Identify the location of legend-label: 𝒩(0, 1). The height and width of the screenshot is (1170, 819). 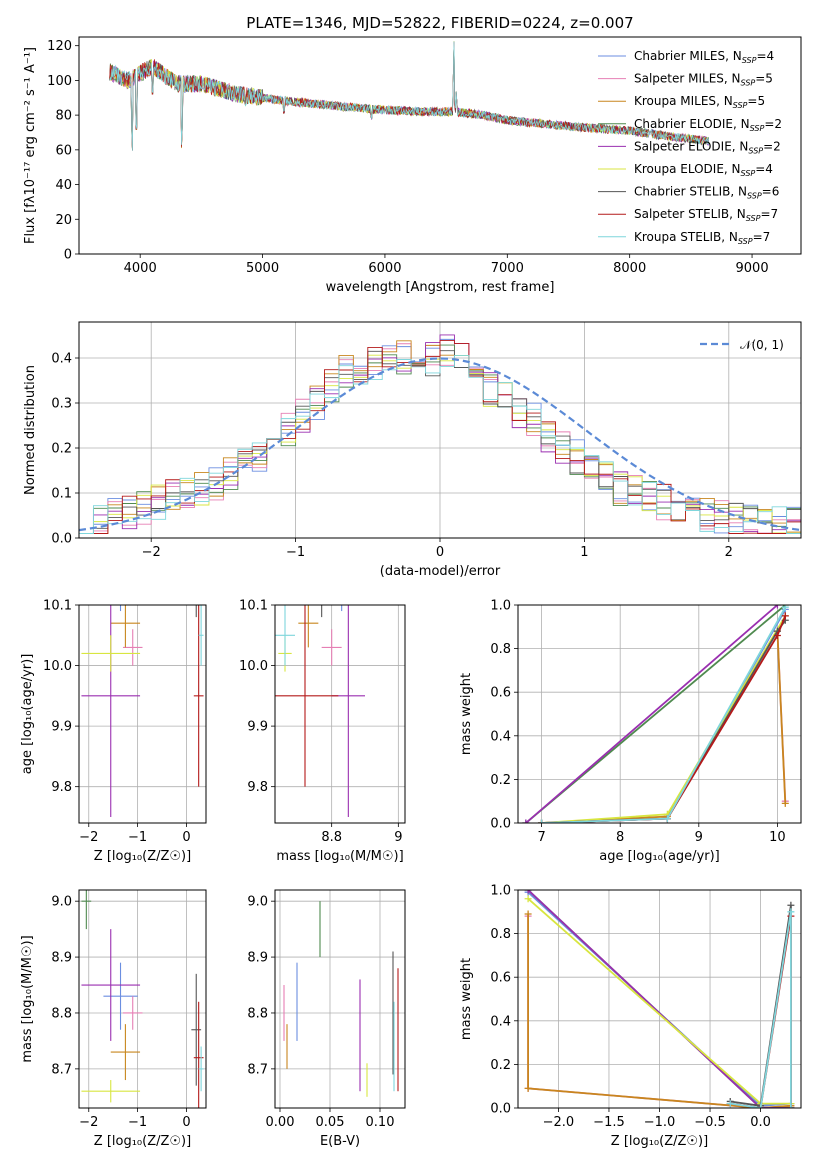
(762, 345).